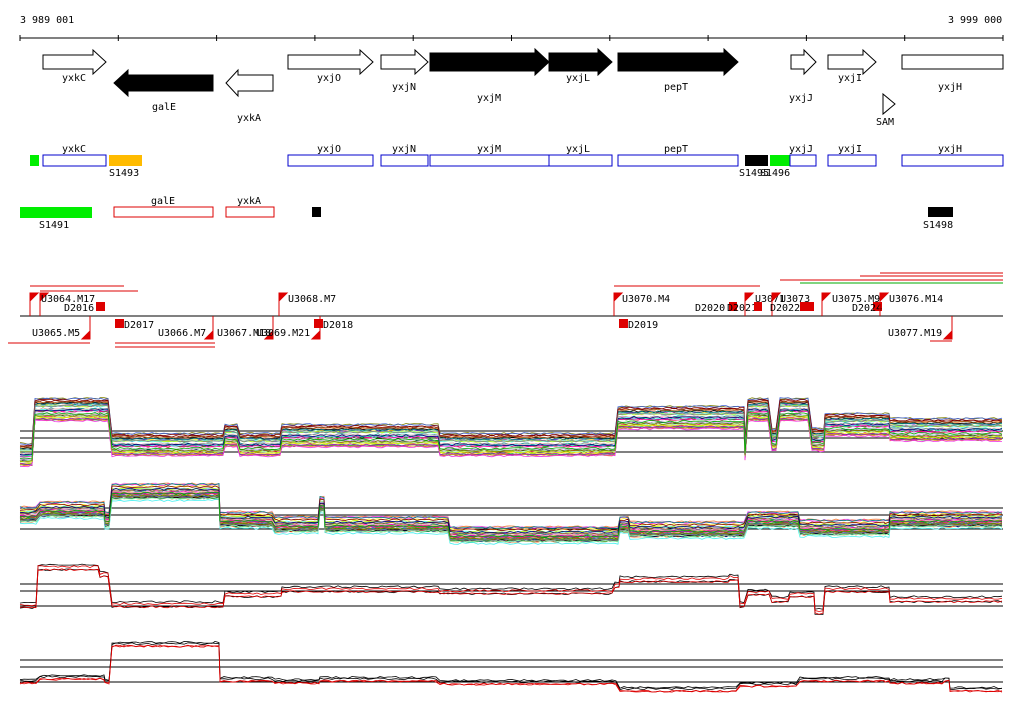 Image resolution: width=1024 pixels, height=714 pixels. Describe the element at coordinates (74, 78) in the screenshot. I see `gene-label-yxkC: yxkC` at that location.